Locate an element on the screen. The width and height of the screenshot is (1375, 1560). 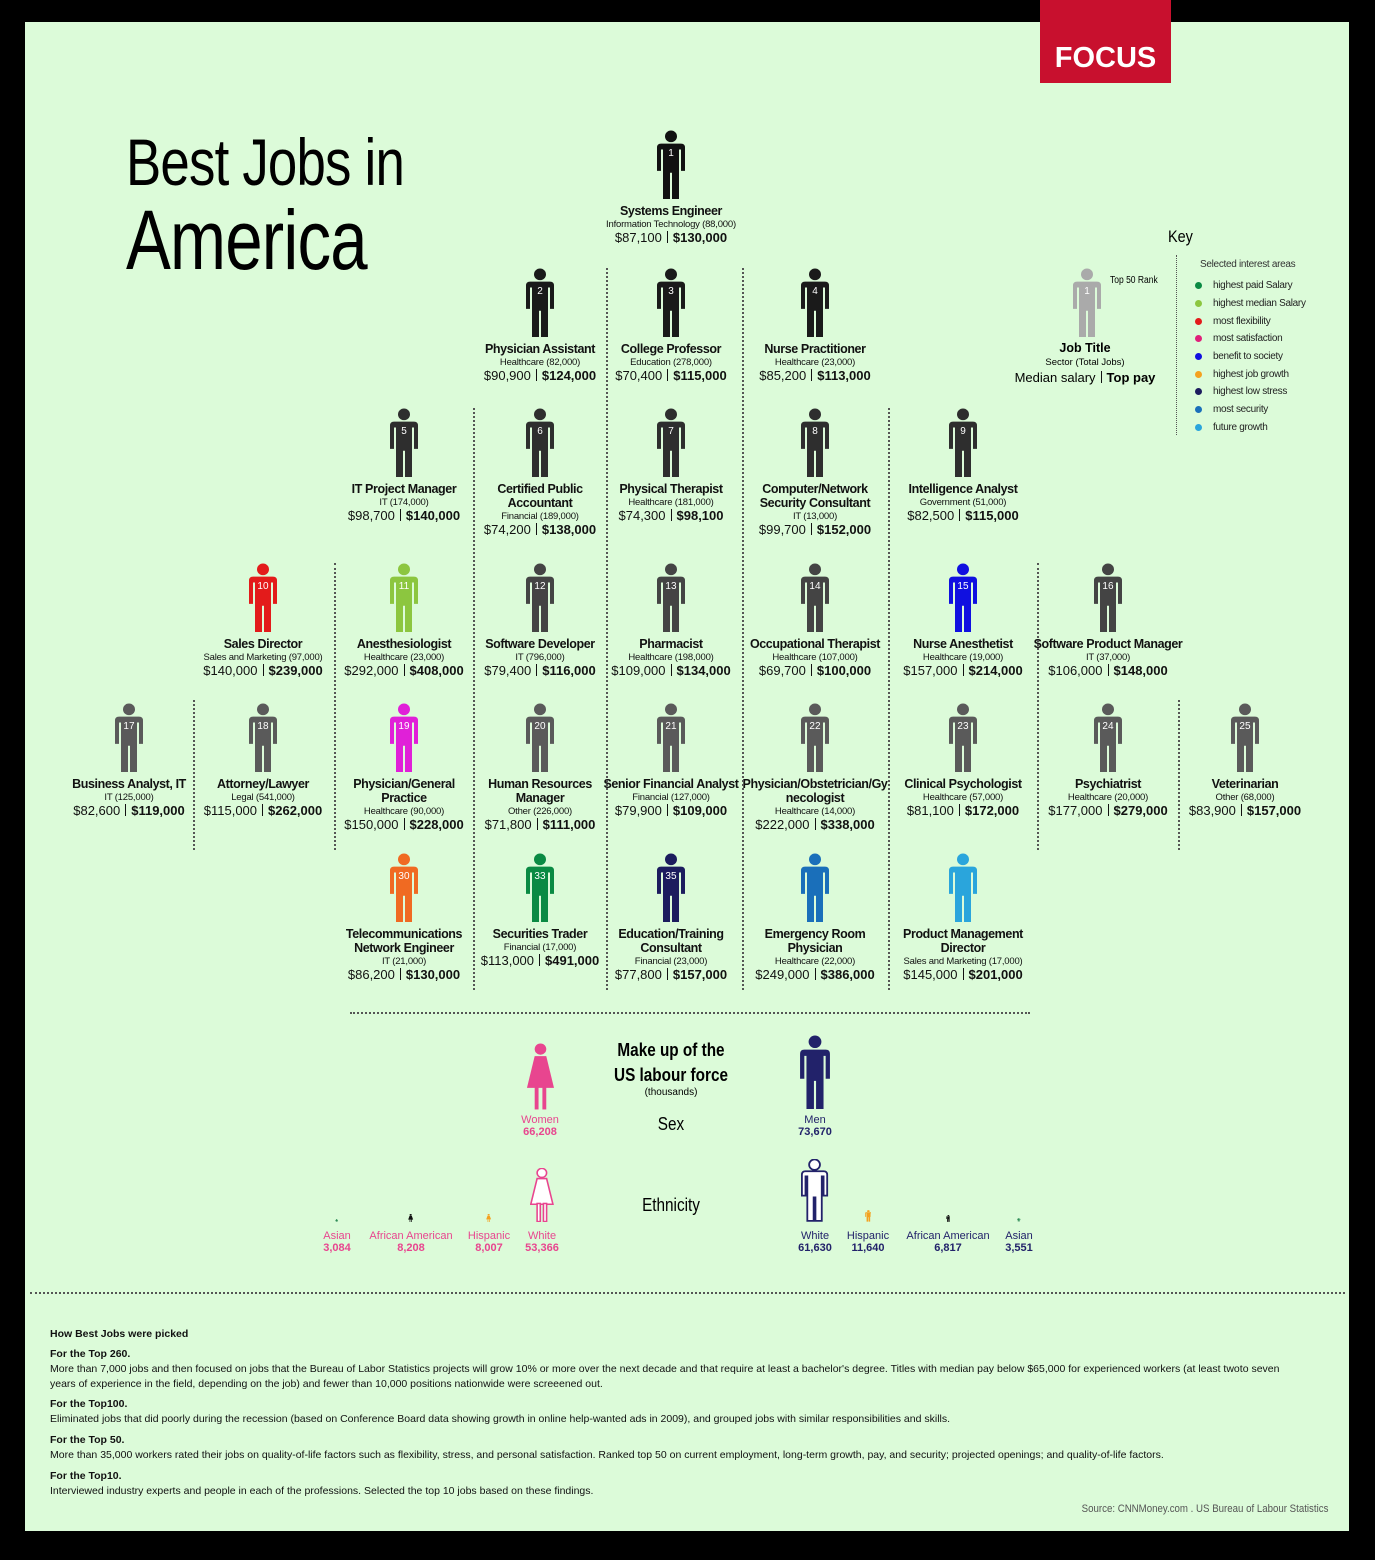
labour-value: 3,084 is located at coordinates (337, 1248).